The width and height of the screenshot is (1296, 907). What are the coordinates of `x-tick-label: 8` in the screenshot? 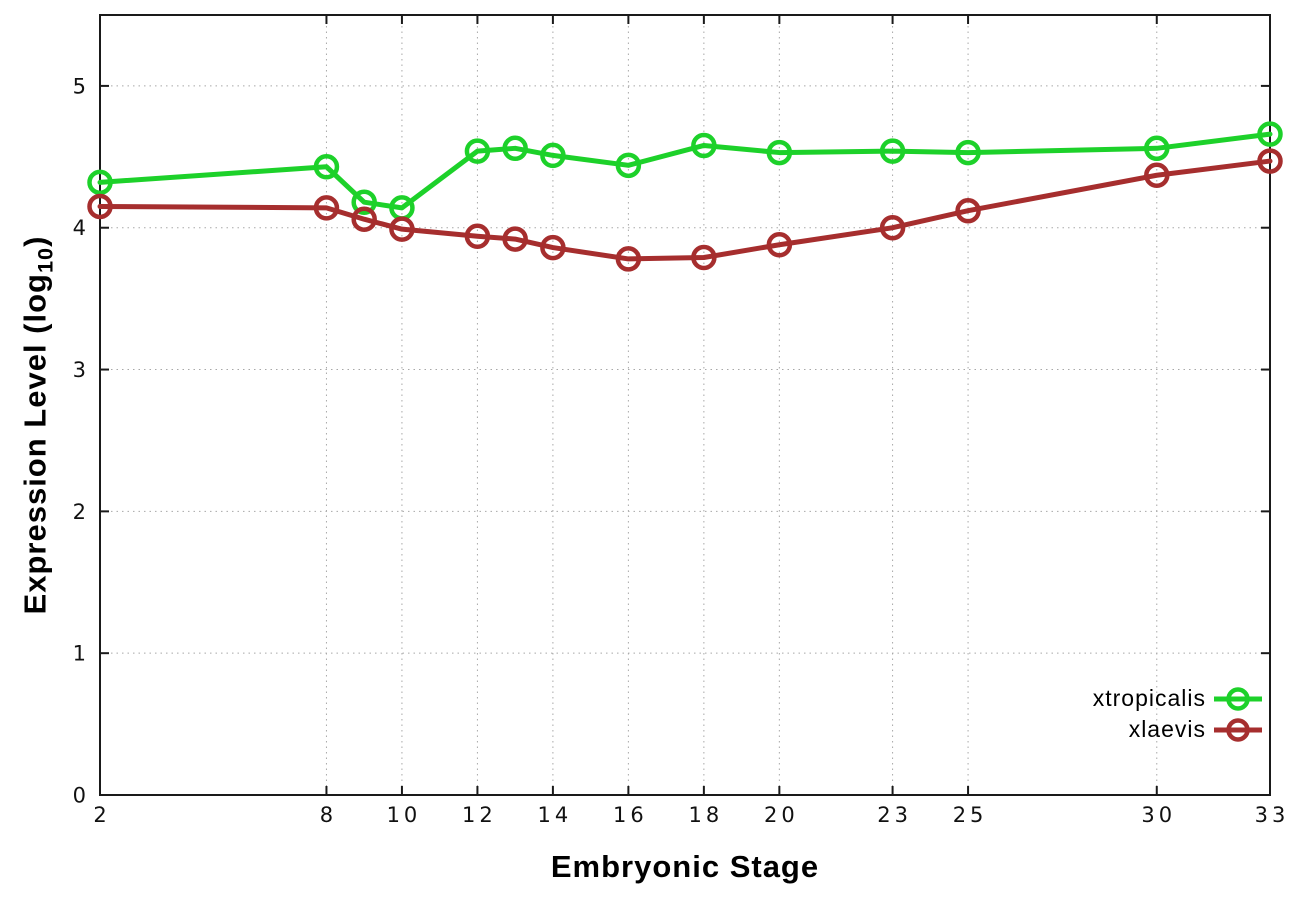 It's located at (328, 815).